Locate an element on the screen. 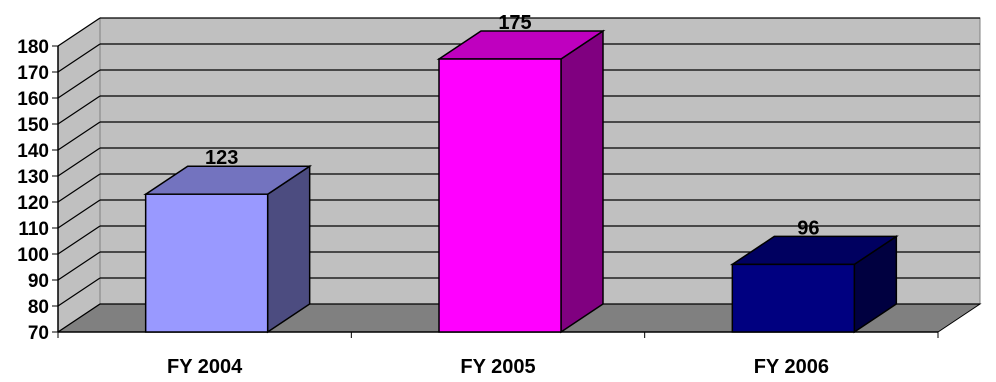  y-tick-label: 80 is located at coordinates (38, 307).